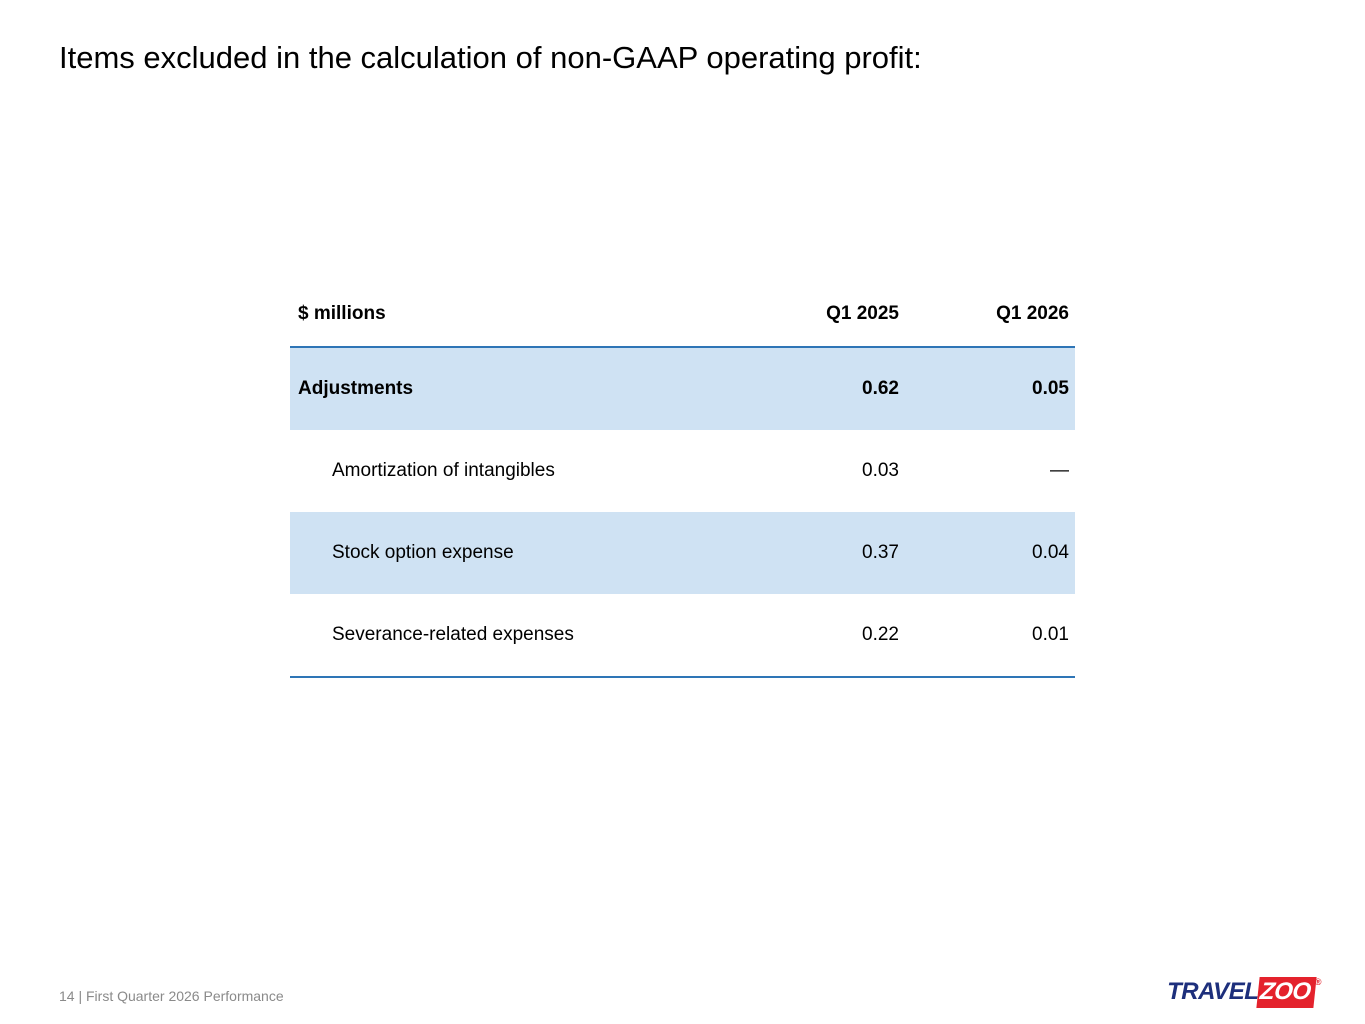 Image resolution: width=1365 pixels, height=1024 pixels. I want to click on logo-travel-text: TRAVEL, so click(1213, 991).